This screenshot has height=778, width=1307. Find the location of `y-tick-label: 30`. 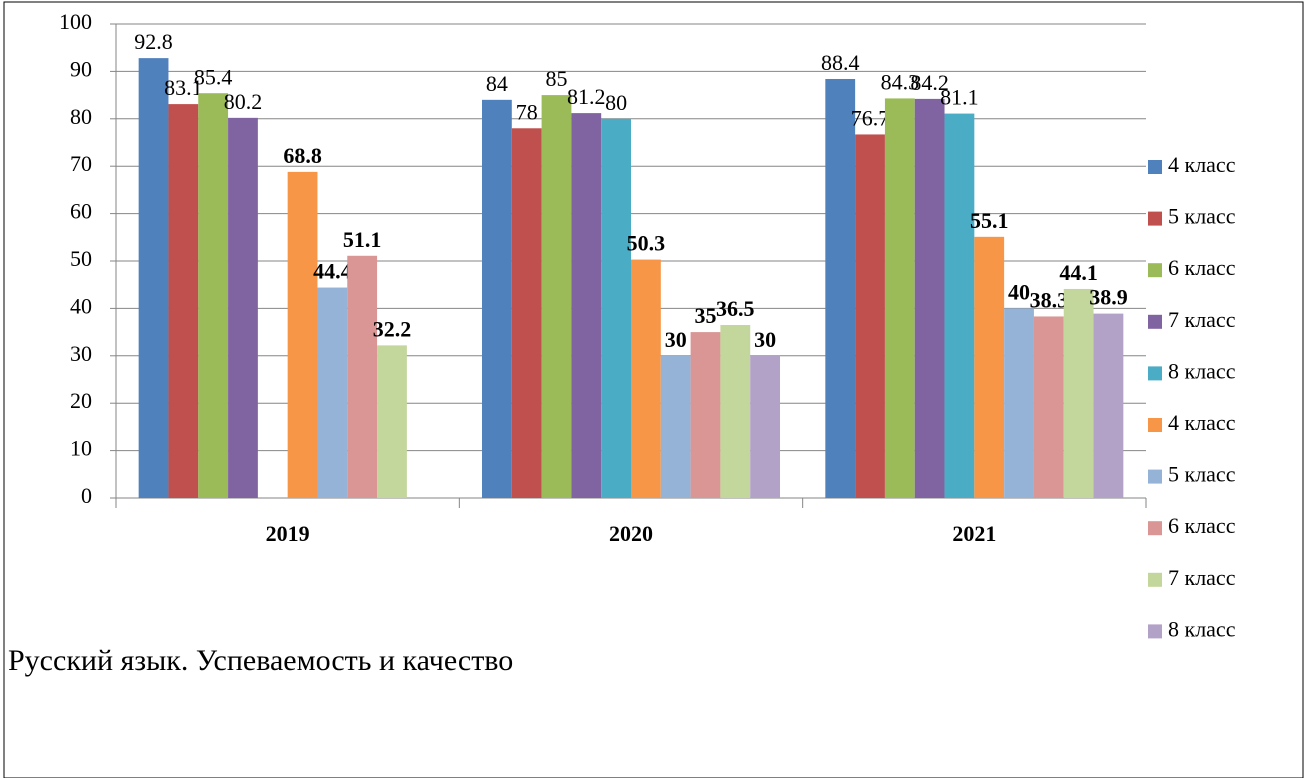

y-tick-label: 30 is located at coordinates (81, 353).